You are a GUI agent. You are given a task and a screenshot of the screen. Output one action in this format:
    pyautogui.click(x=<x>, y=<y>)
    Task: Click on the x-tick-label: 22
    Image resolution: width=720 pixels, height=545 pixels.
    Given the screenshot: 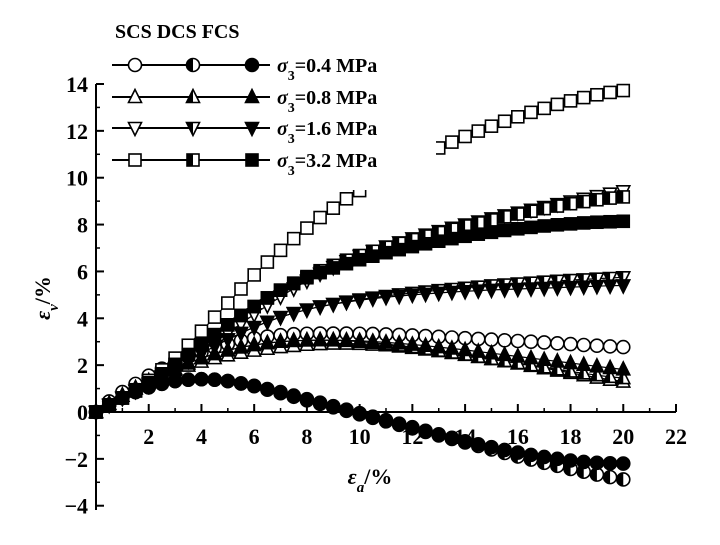 What is the action you would take?
    pyautogui.click(x=676, y=436)
    